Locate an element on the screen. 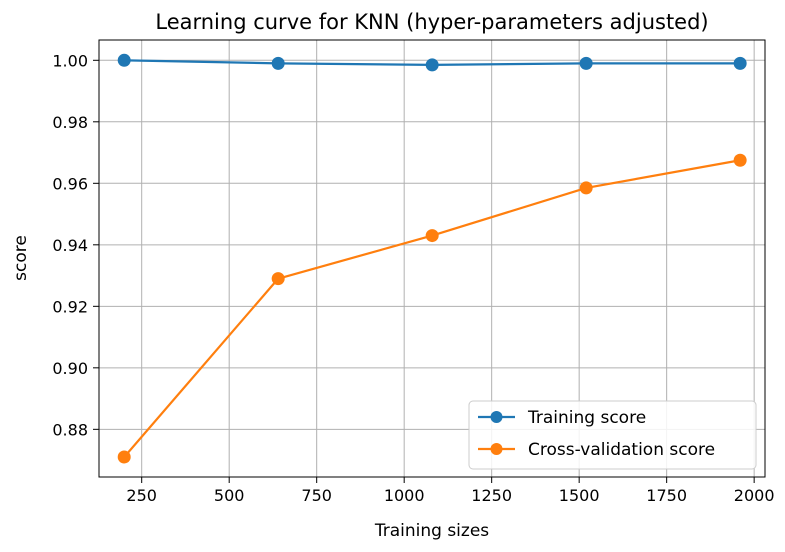 This screenshot has width=785, height=552. legend-label-cross-validation: Cross-validation score is located at coordinates (621, 450).